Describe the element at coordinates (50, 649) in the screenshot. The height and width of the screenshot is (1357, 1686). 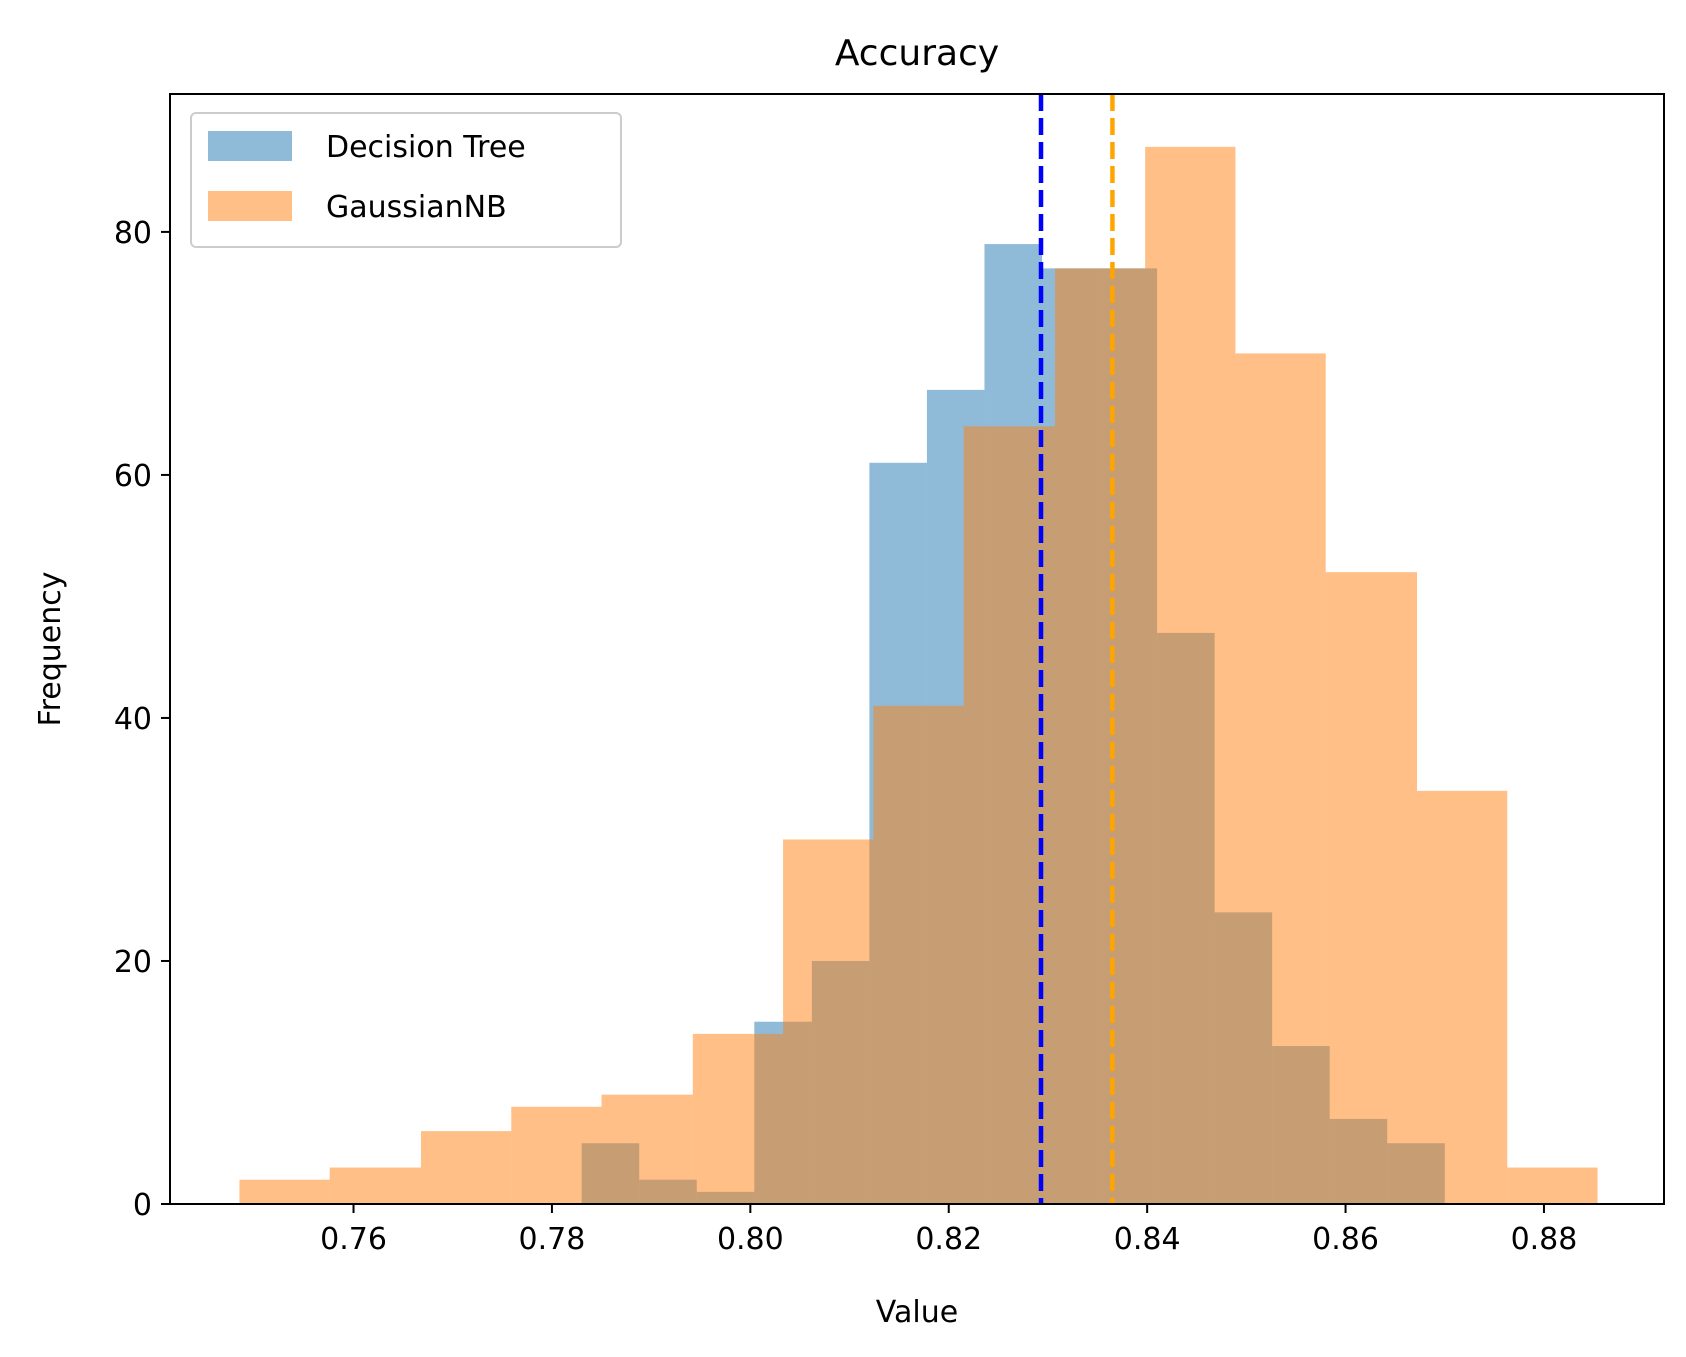
I see `y-axis-label: Frequency` at that location.